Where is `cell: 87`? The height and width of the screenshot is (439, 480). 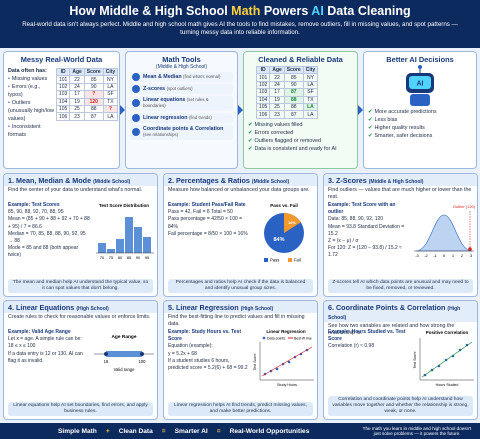
cell: 87 is located at coordinates (93, 116).